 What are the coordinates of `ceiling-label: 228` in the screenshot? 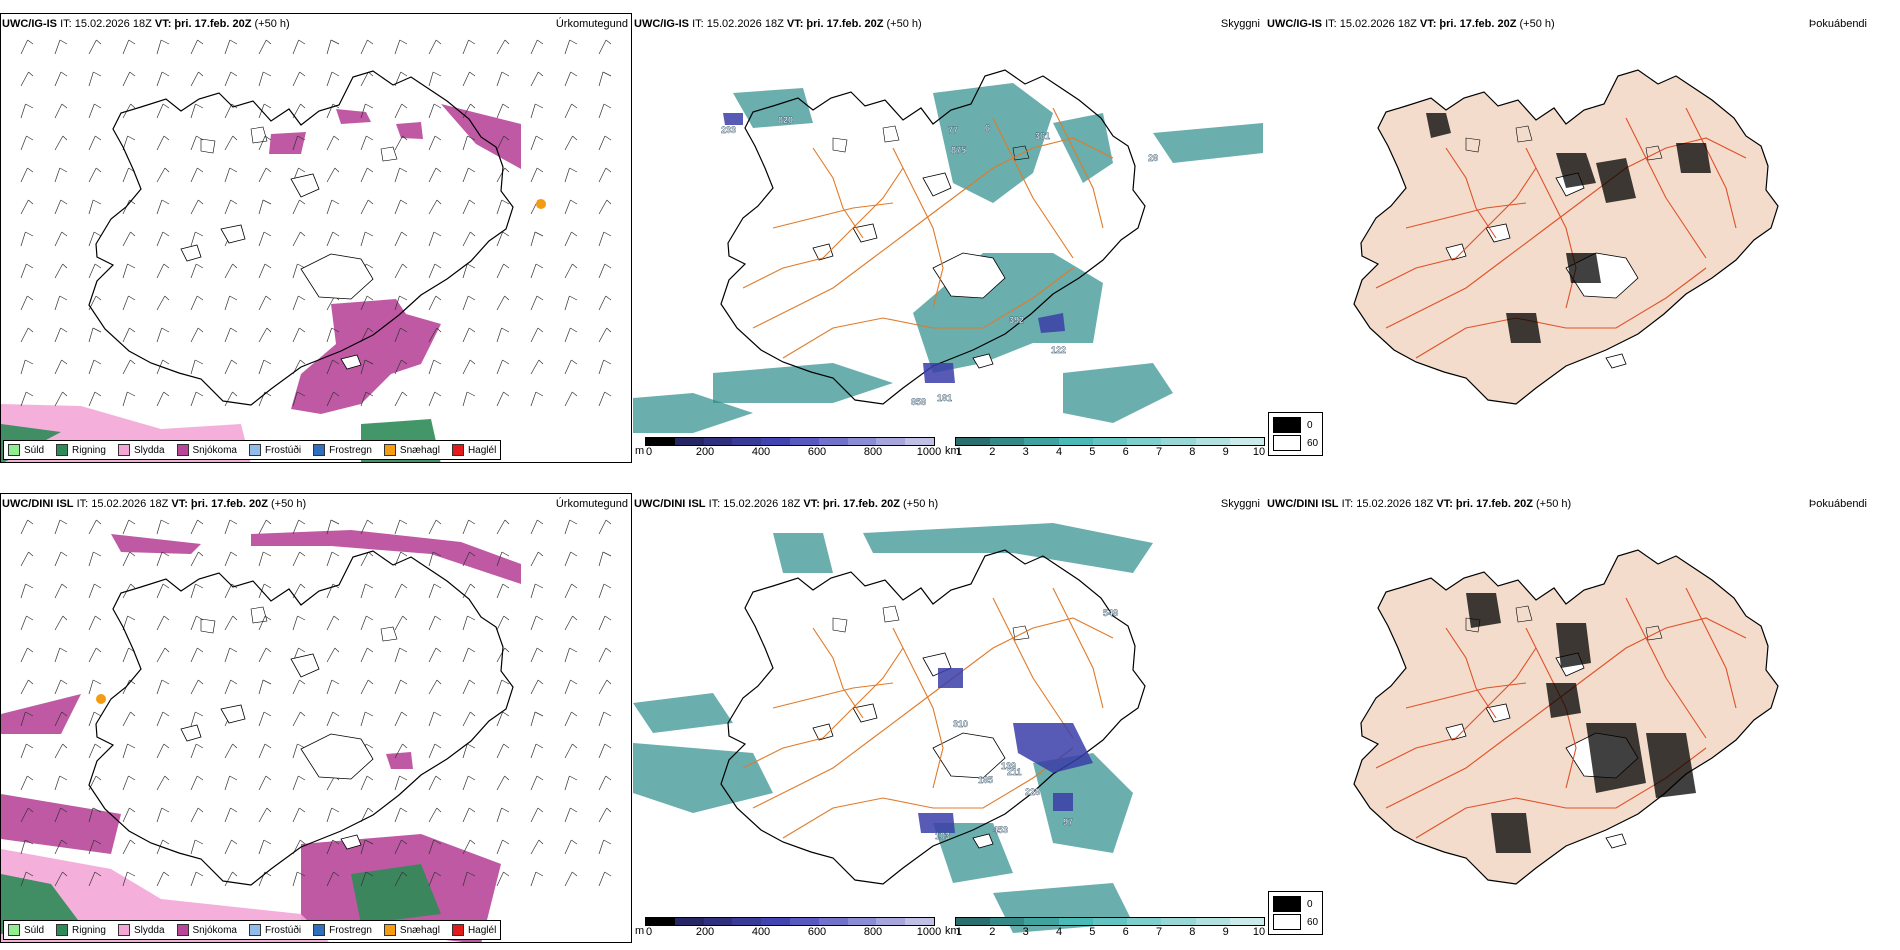 It's located at (1032, 792).